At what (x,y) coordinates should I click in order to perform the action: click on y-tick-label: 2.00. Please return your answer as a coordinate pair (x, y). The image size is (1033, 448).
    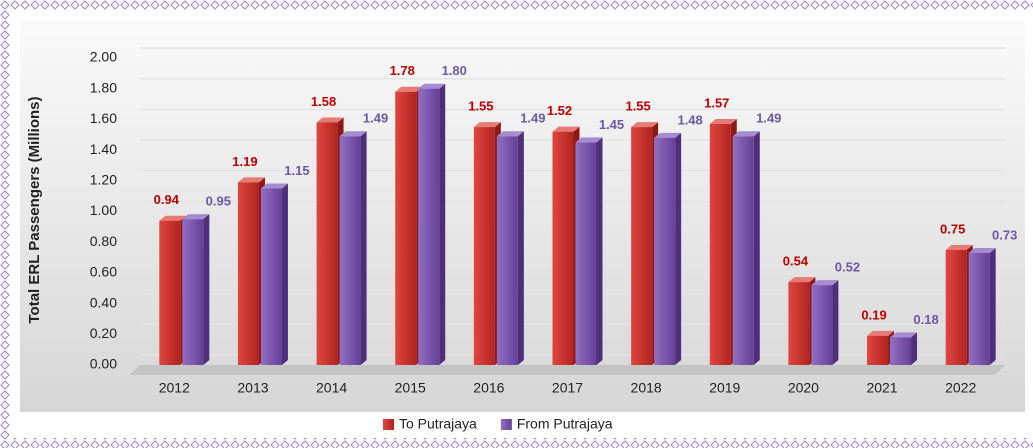
    Looking at the image, I should click on (103, 57).